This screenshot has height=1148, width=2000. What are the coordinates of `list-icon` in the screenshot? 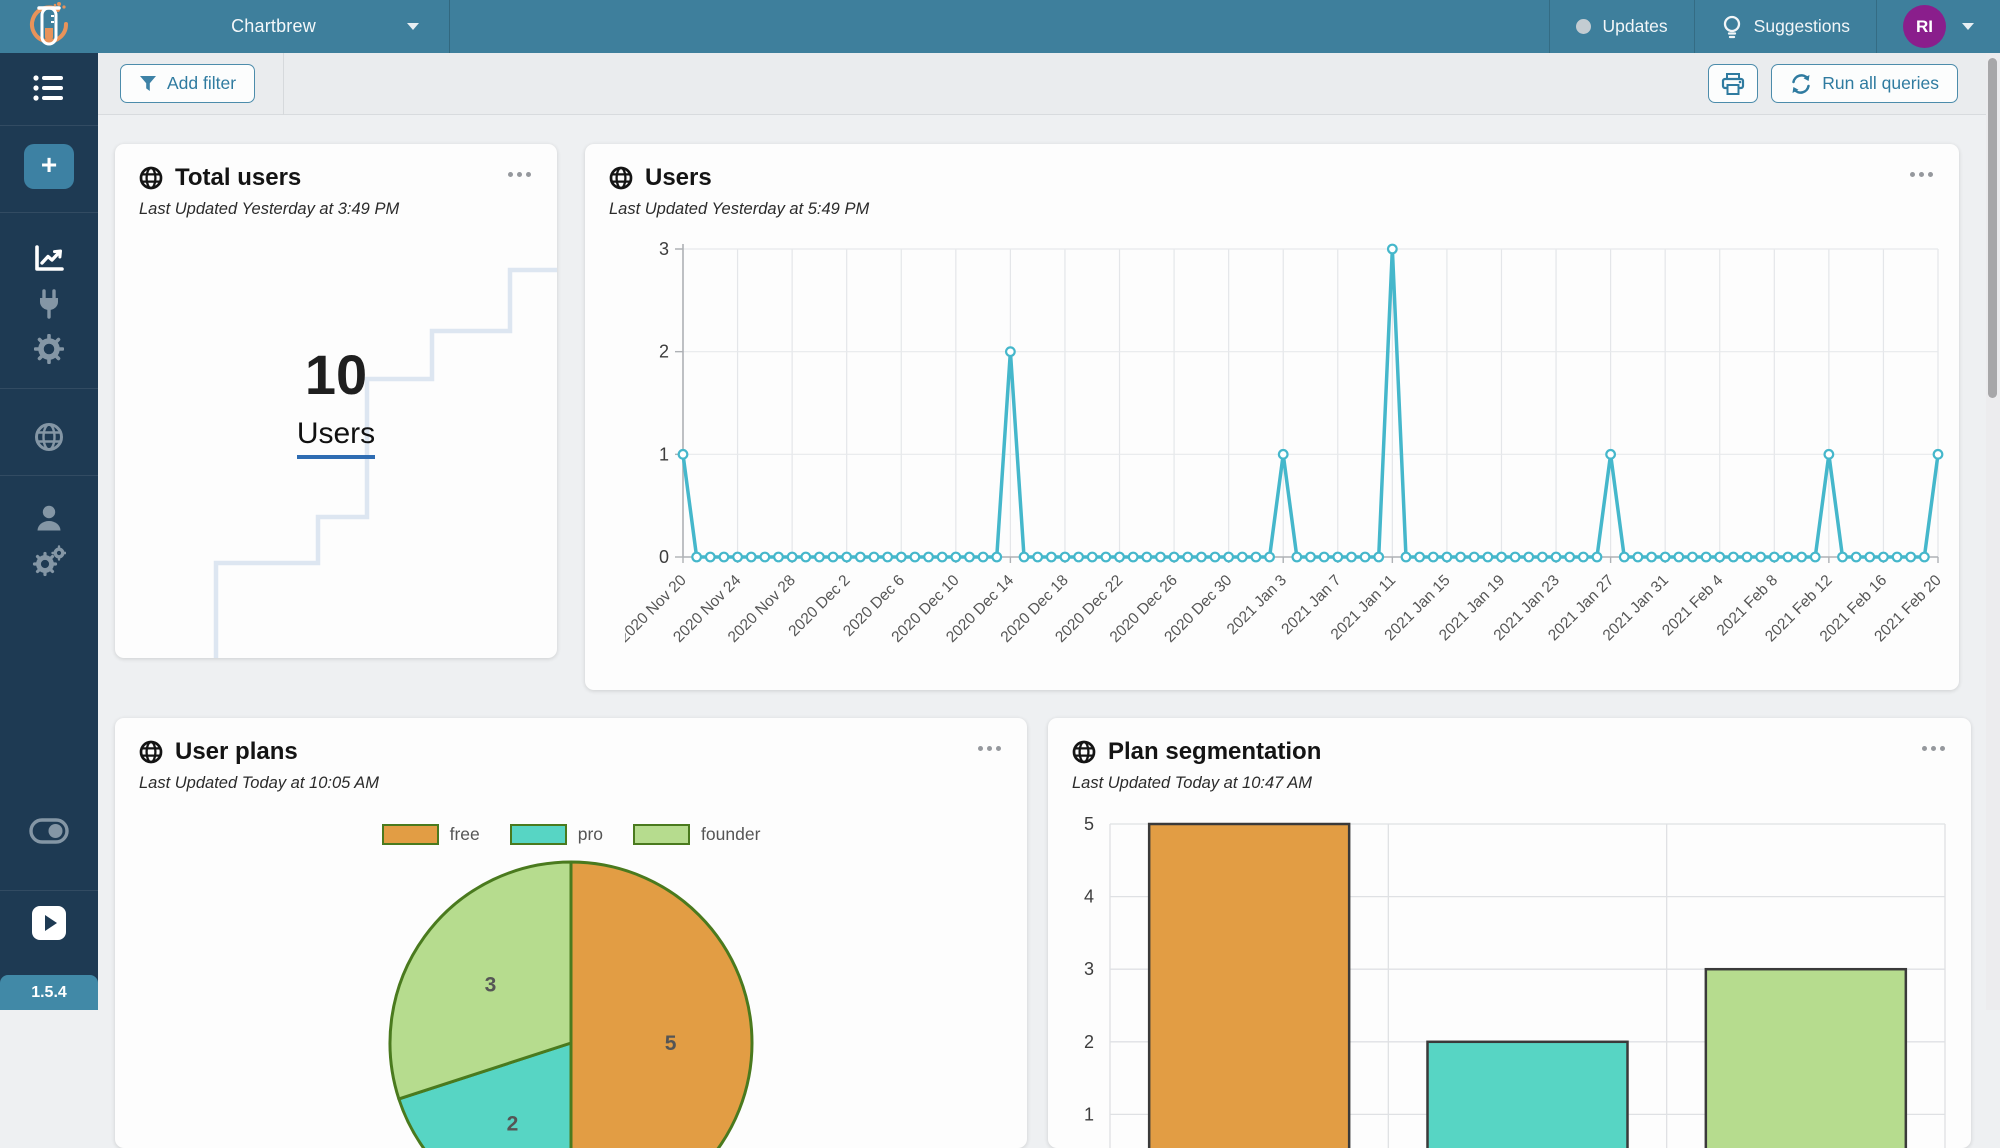 It's located at (48, 88).